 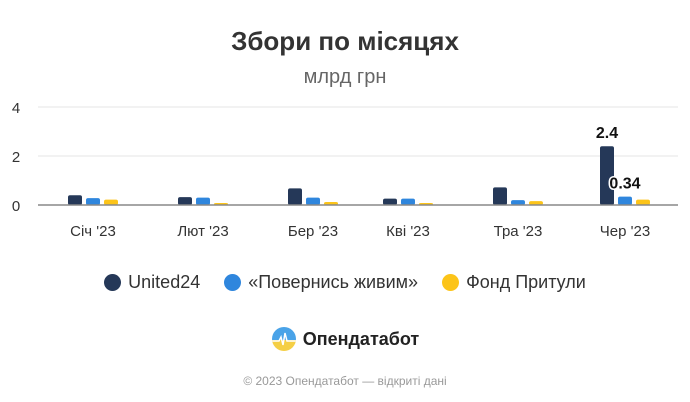 I want to click on opendatabot-logo: Опендатабот, so click(x=345, y=339).